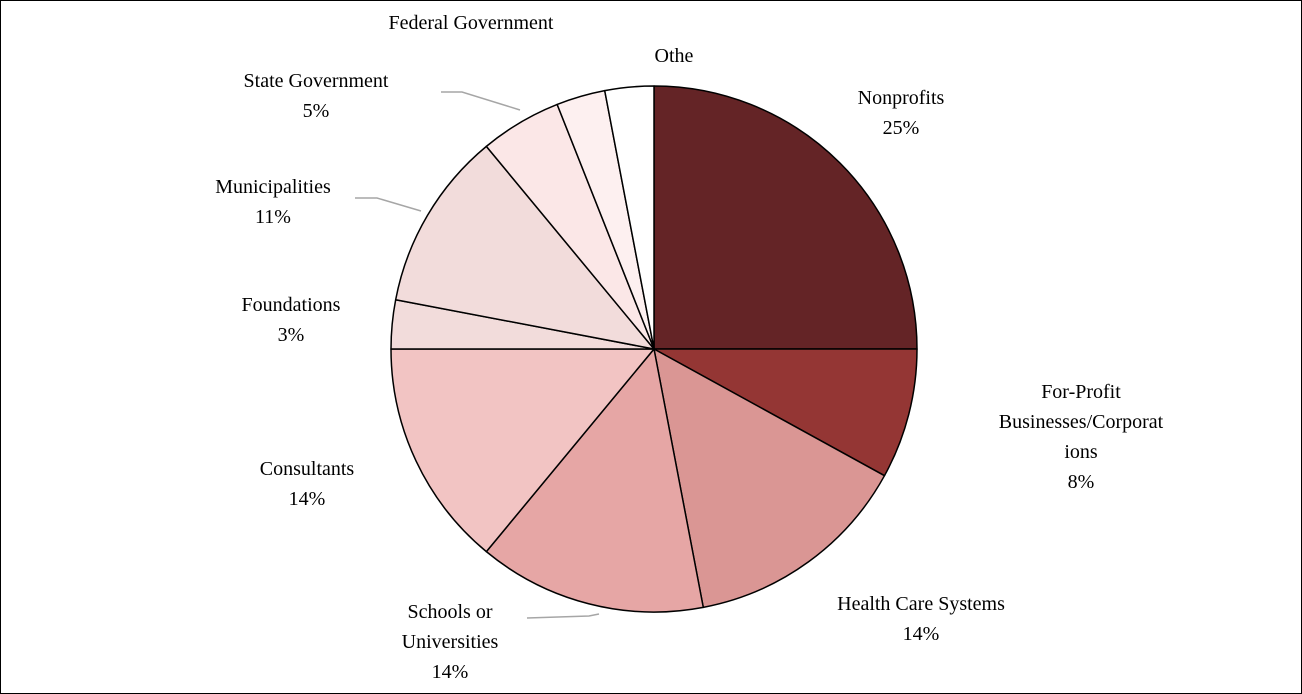  What do you see at coordinates (901, 113) in the screenshot?
I see `data-label-nonprofits: Nonprofits 25%` at bounding box center [901, 113].